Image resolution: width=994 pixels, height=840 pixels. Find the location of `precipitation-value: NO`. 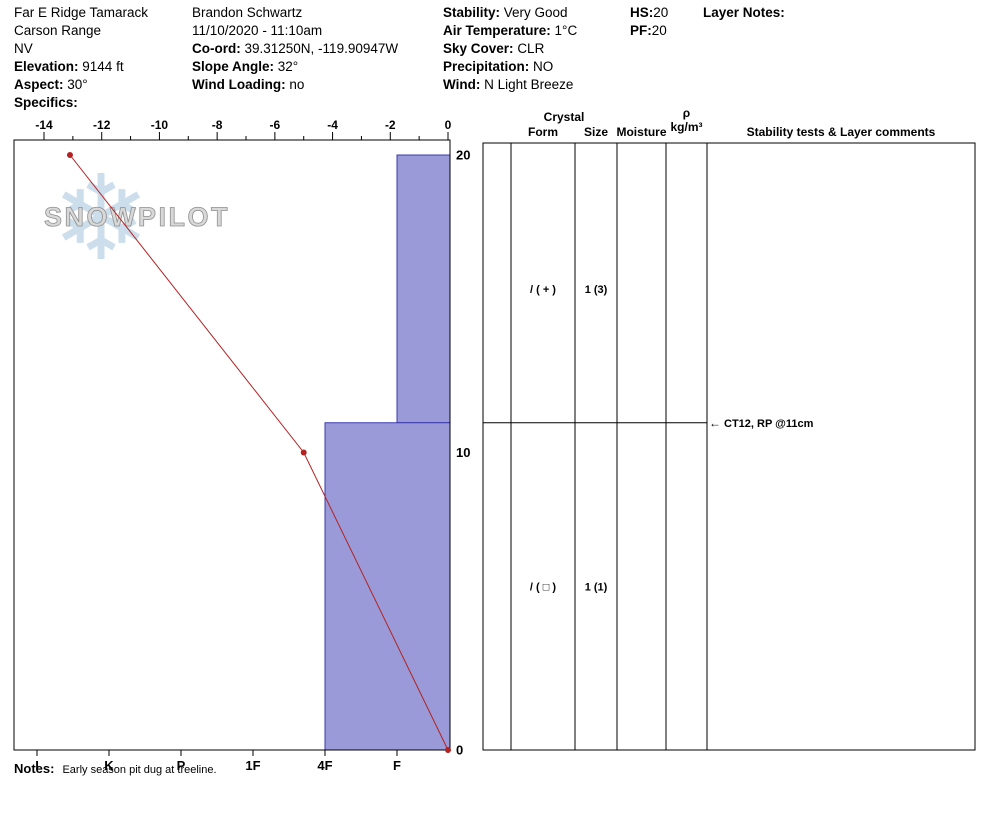

precipitation-value: NO is located at coordinates (543, 66).